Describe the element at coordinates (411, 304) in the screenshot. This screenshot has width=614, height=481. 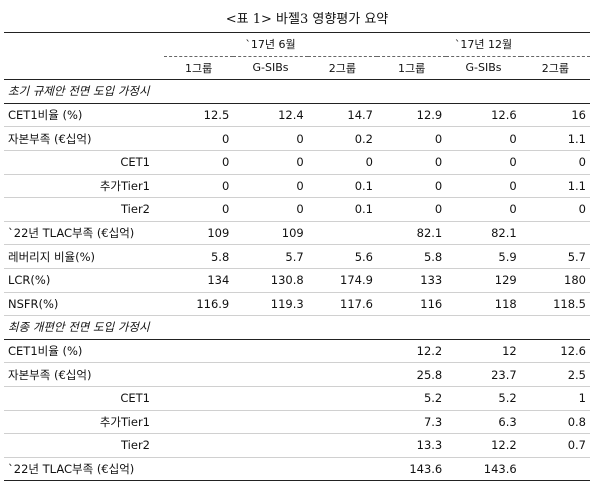
I see `table-cell: 116` at that location.